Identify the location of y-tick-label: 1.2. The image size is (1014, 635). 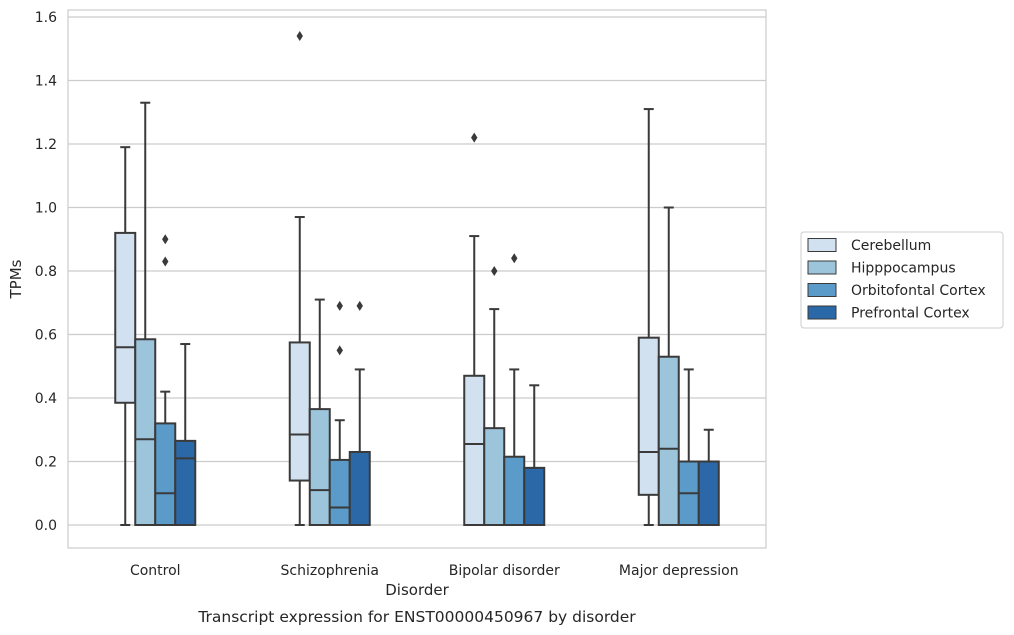
(46, 145).